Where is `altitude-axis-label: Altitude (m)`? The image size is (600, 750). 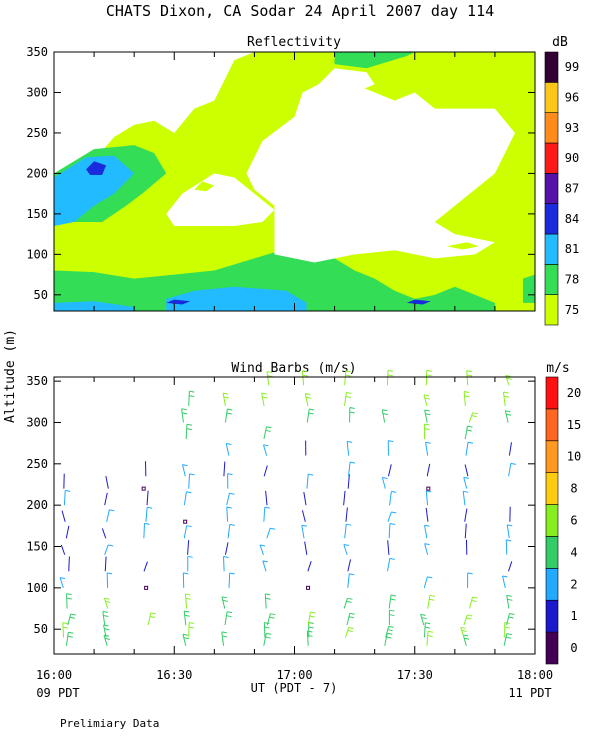
altitude-axis-label: Altitude (m) is located at coordinates (10, 376).